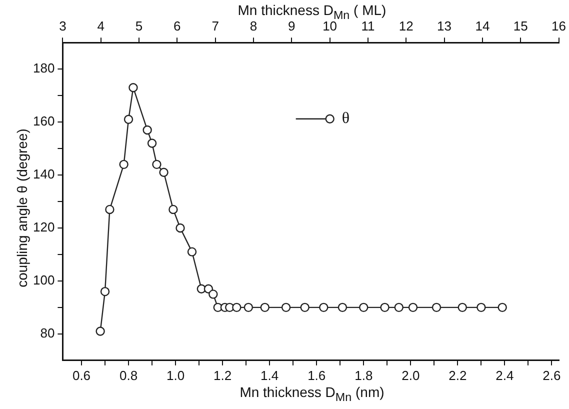  I want to click on x-tick-label: 0.6, so click(81, 375).